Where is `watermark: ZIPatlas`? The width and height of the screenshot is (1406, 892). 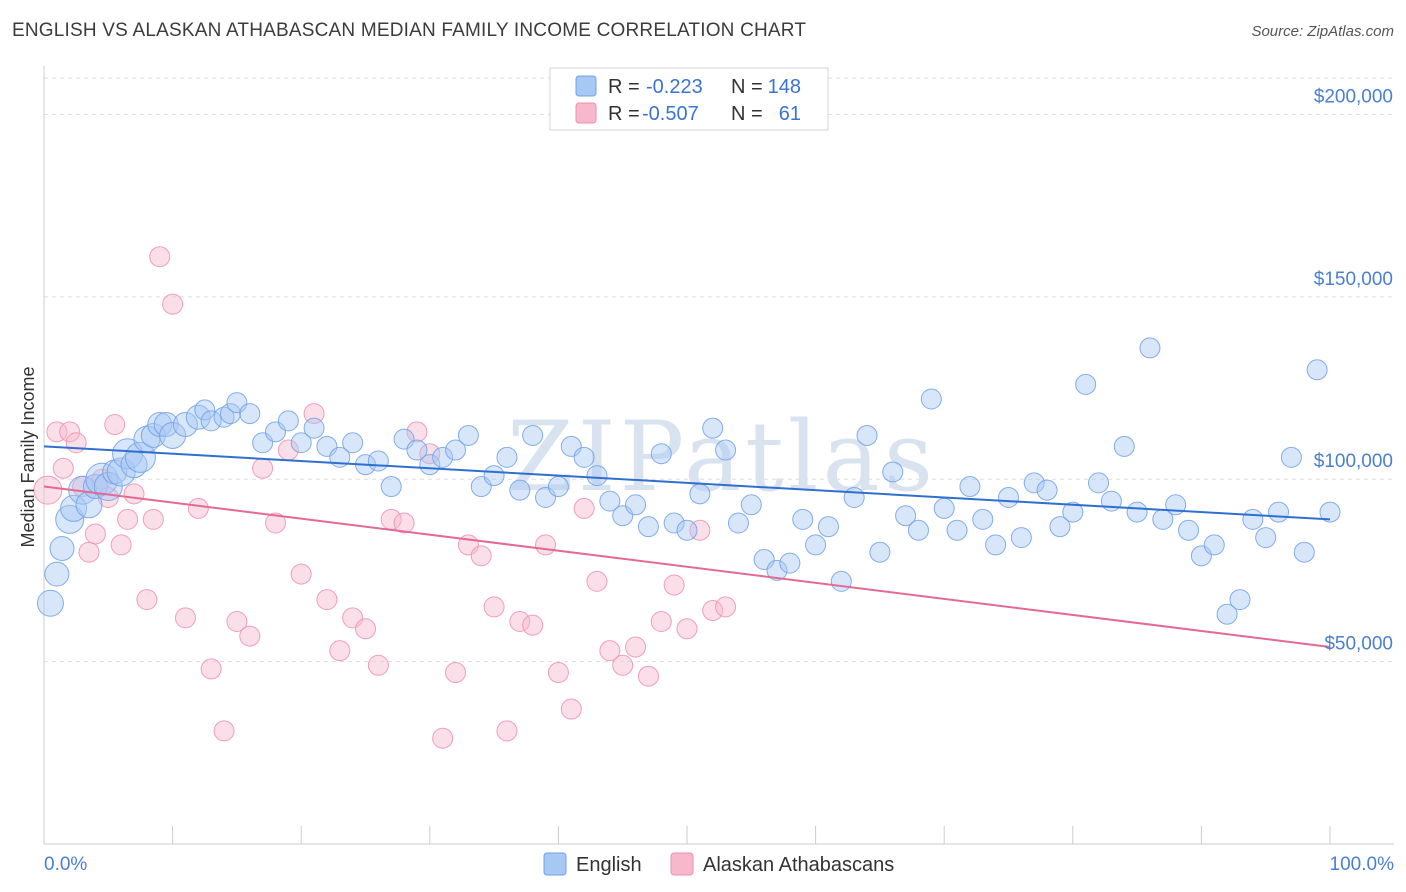
watermark: ZIPatlas is located at coordinates (722, 457).